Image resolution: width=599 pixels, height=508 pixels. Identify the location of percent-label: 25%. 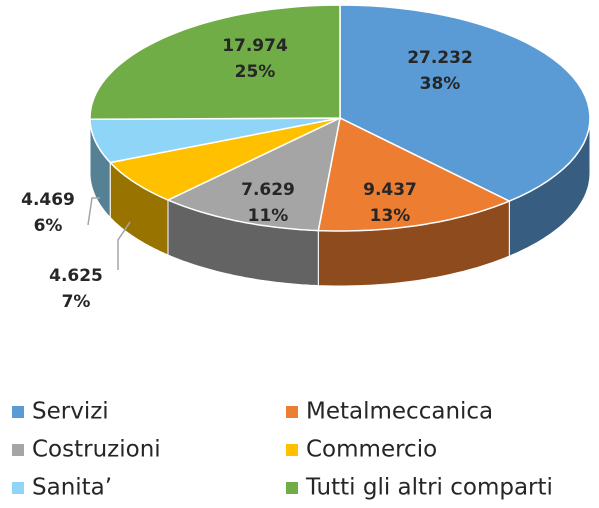
(255, 72).